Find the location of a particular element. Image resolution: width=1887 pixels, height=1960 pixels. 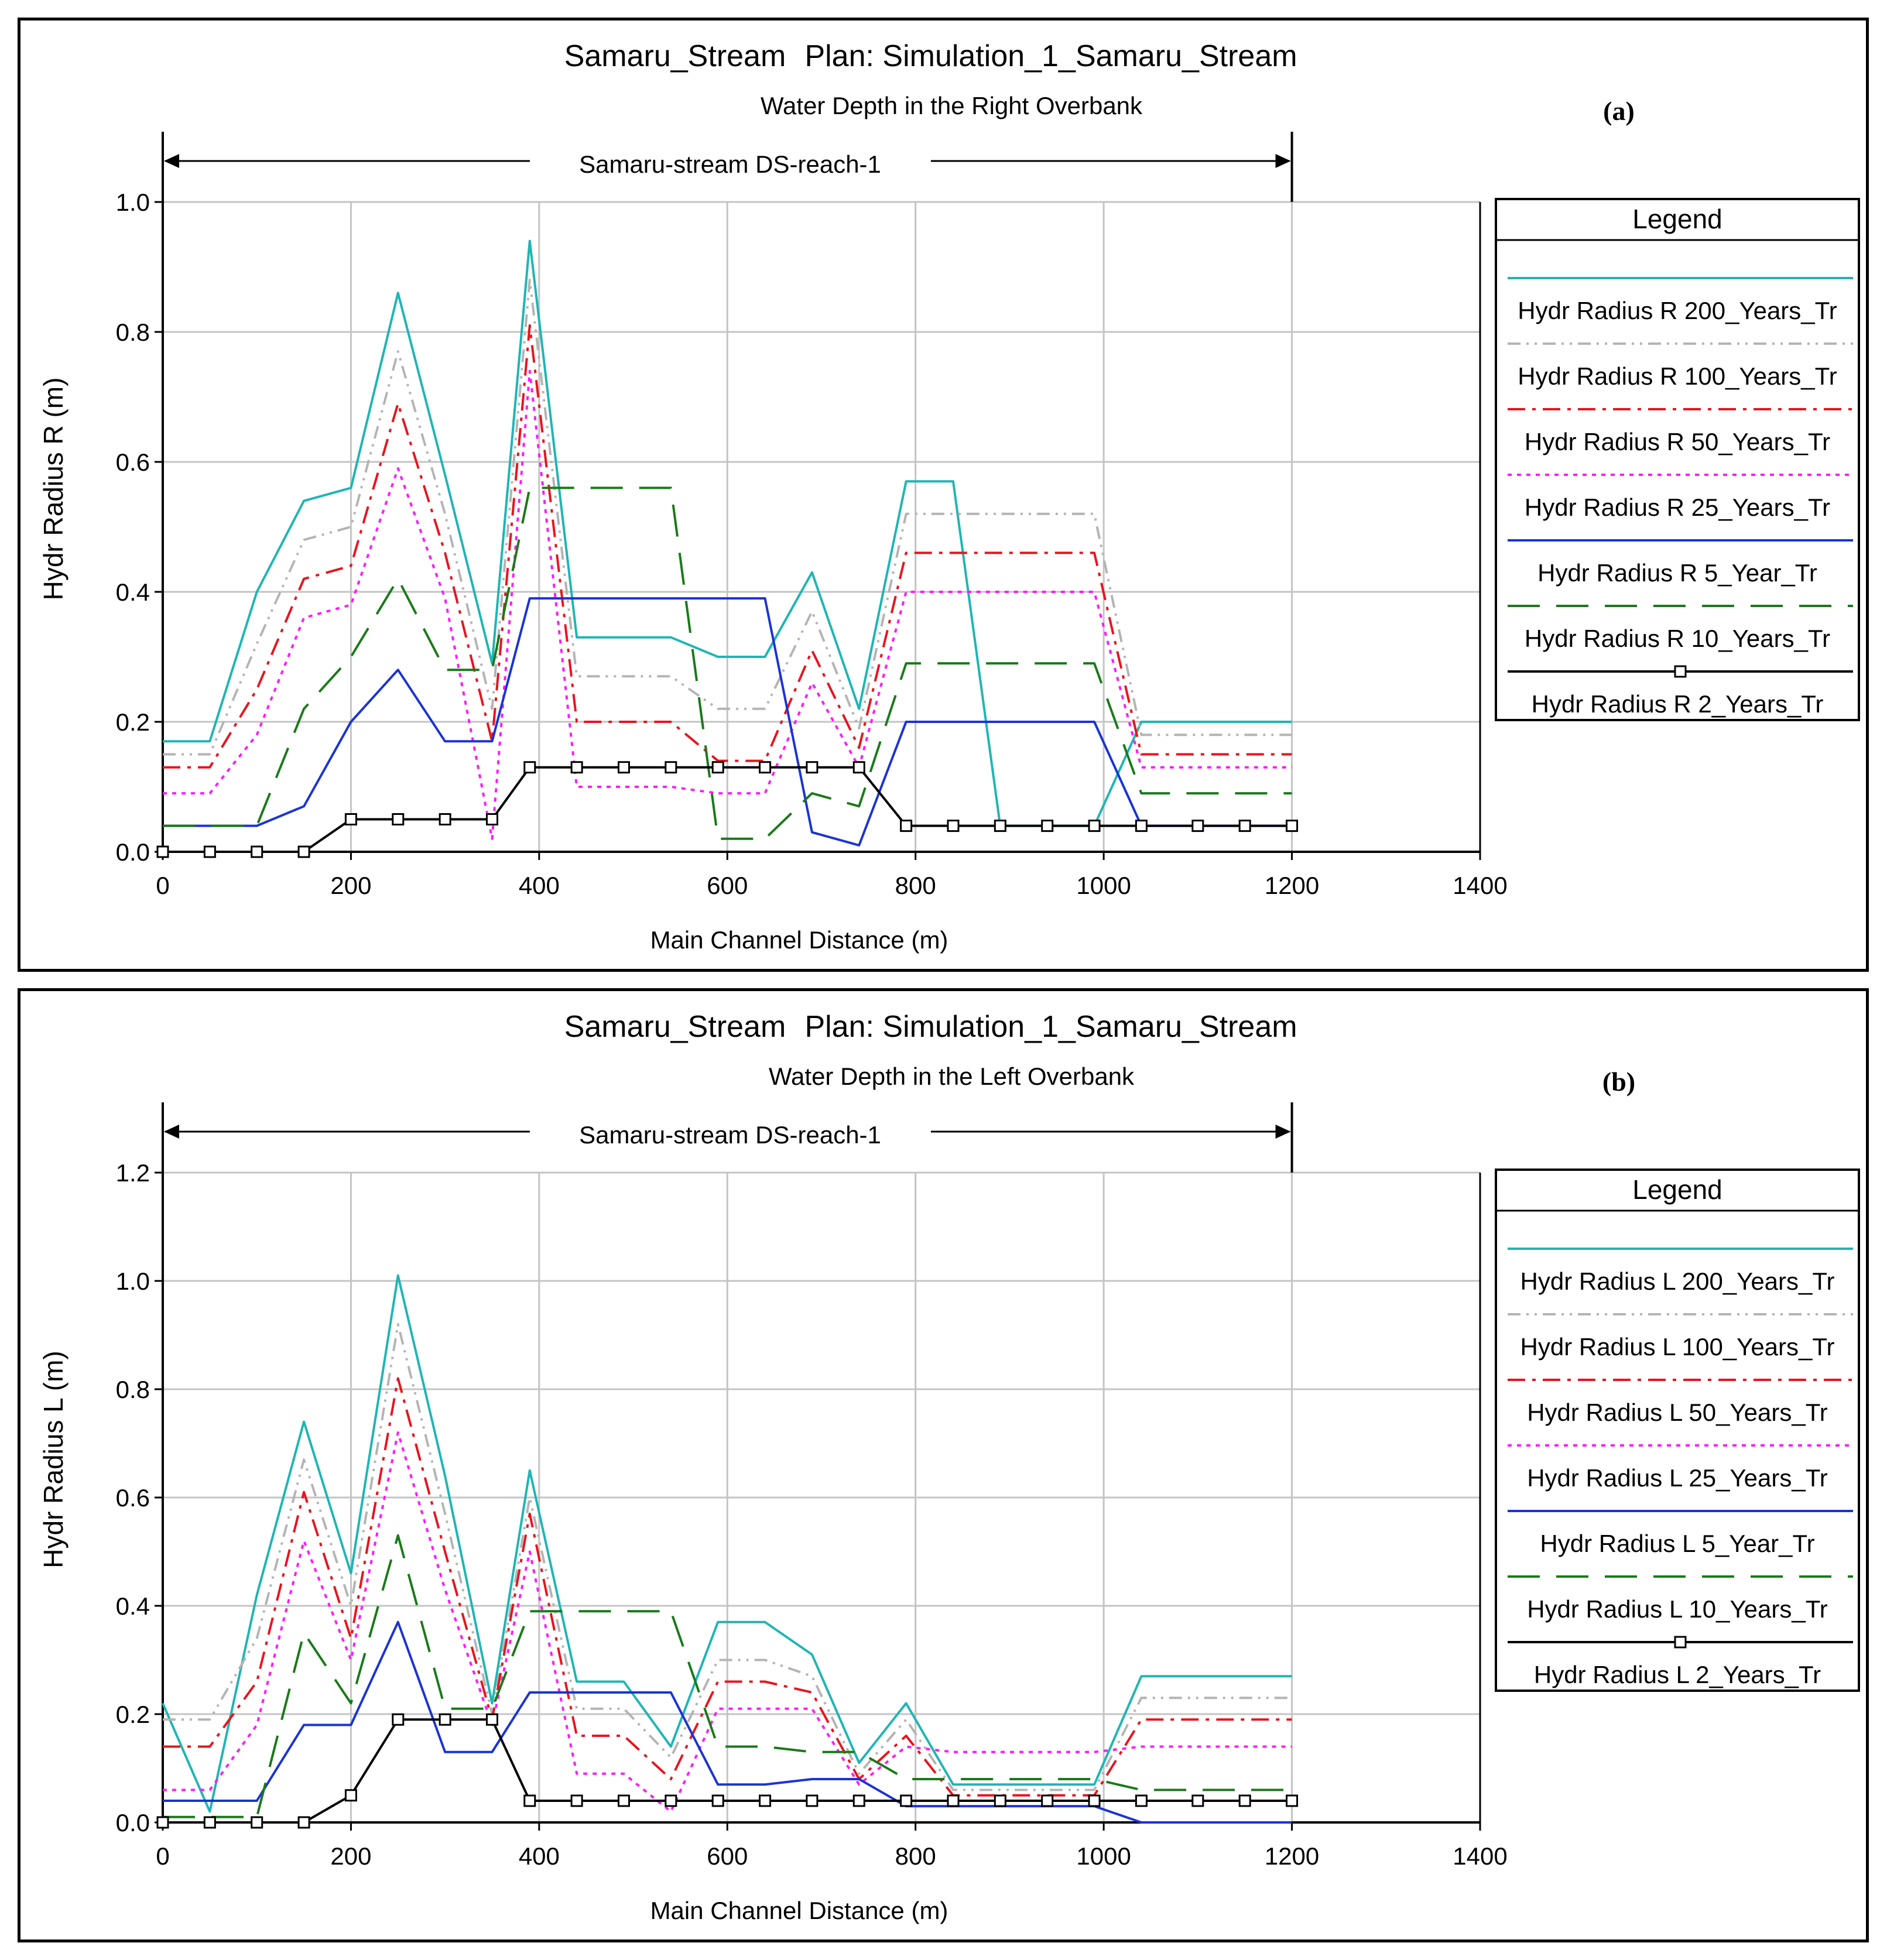

y-tick-label: 1.2 is located at coordinates (133, 1173).